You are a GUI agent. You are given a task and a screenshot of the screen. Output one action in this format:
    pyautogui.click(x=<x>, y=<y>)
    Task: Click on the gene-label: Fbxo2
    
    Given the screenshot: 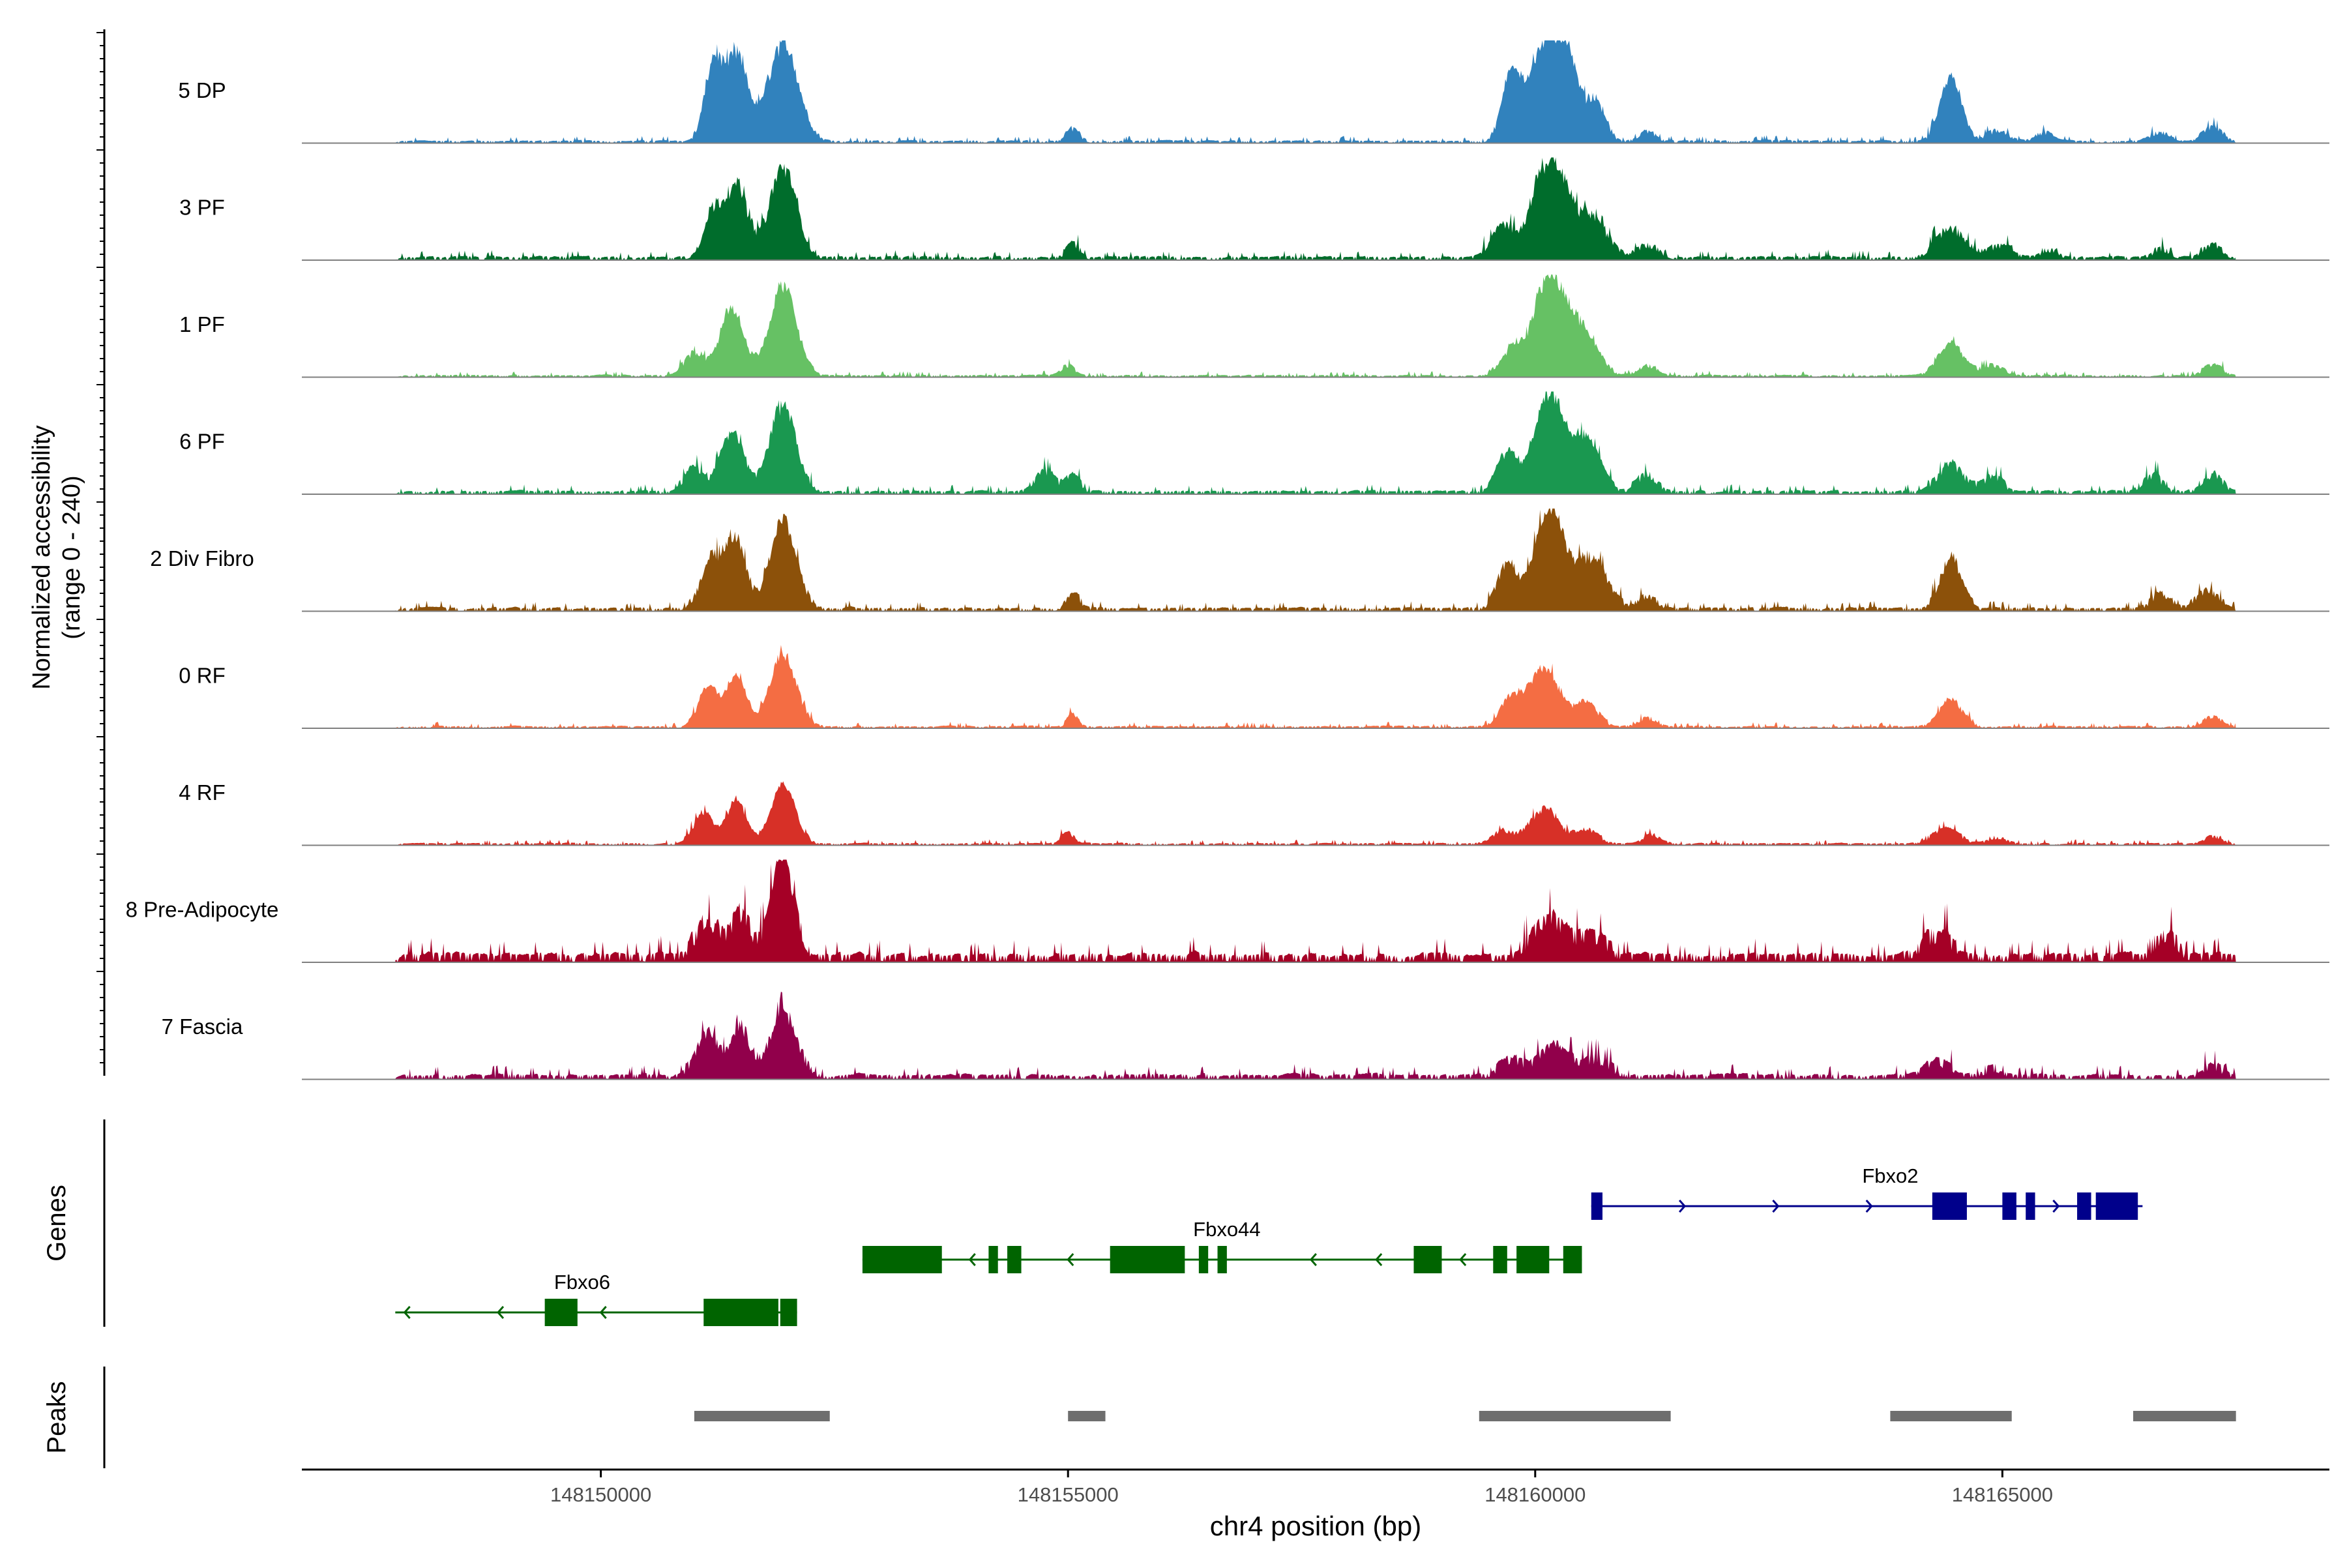 What is the action you would take?
    pyautogui.click(x=1890, y=1176)
    